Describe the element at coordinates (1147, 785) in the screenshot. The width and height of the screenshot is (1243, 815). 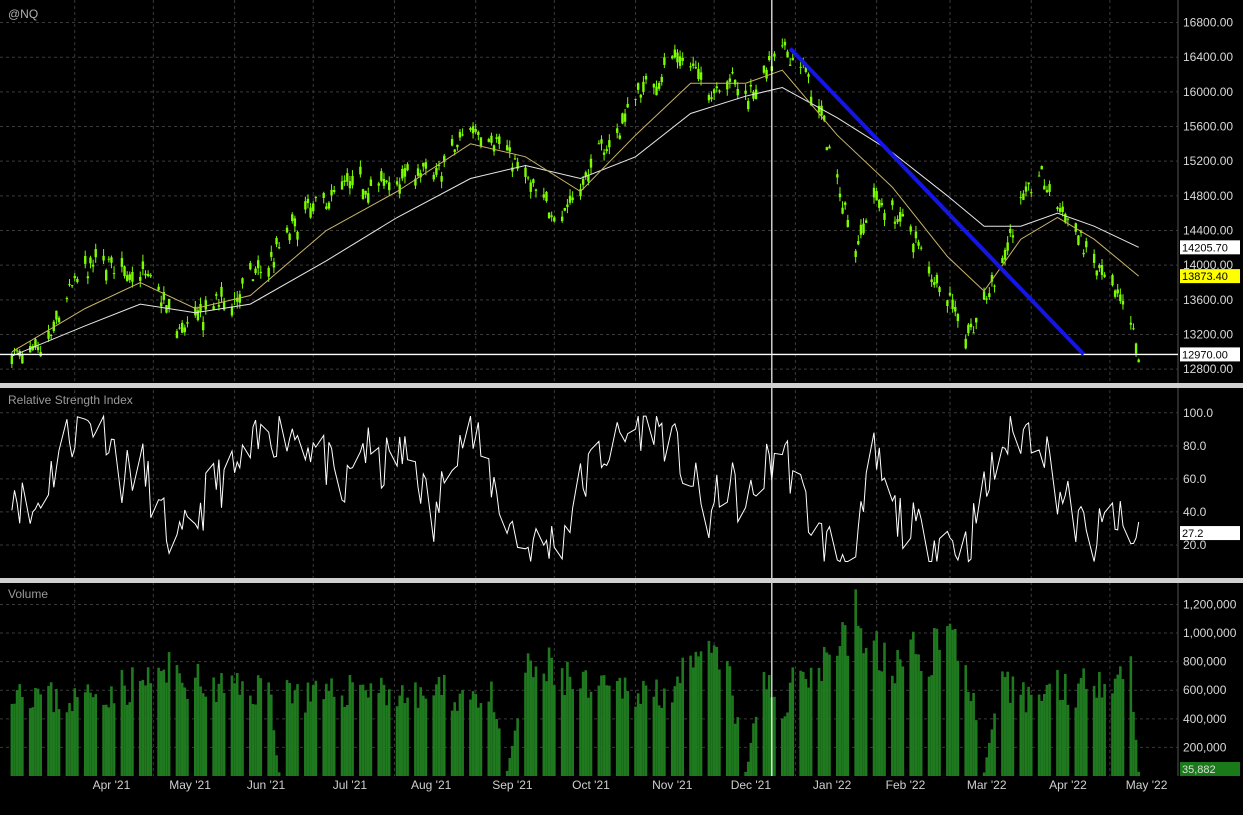
I see `x-axis-label: May '22` at that location.